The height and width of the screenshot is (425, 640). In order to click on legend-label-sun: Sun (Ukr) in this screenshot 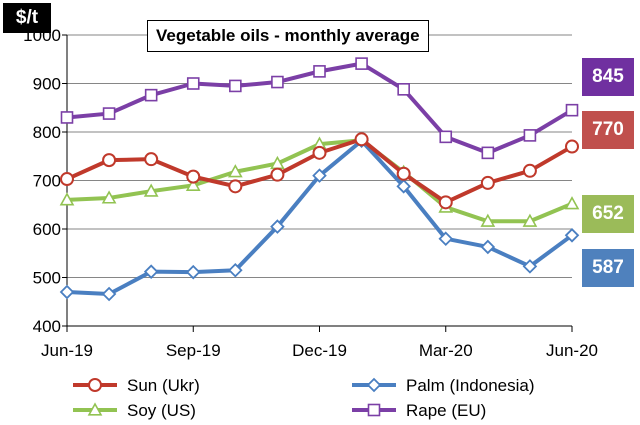, I will do `click(163, 385)`.